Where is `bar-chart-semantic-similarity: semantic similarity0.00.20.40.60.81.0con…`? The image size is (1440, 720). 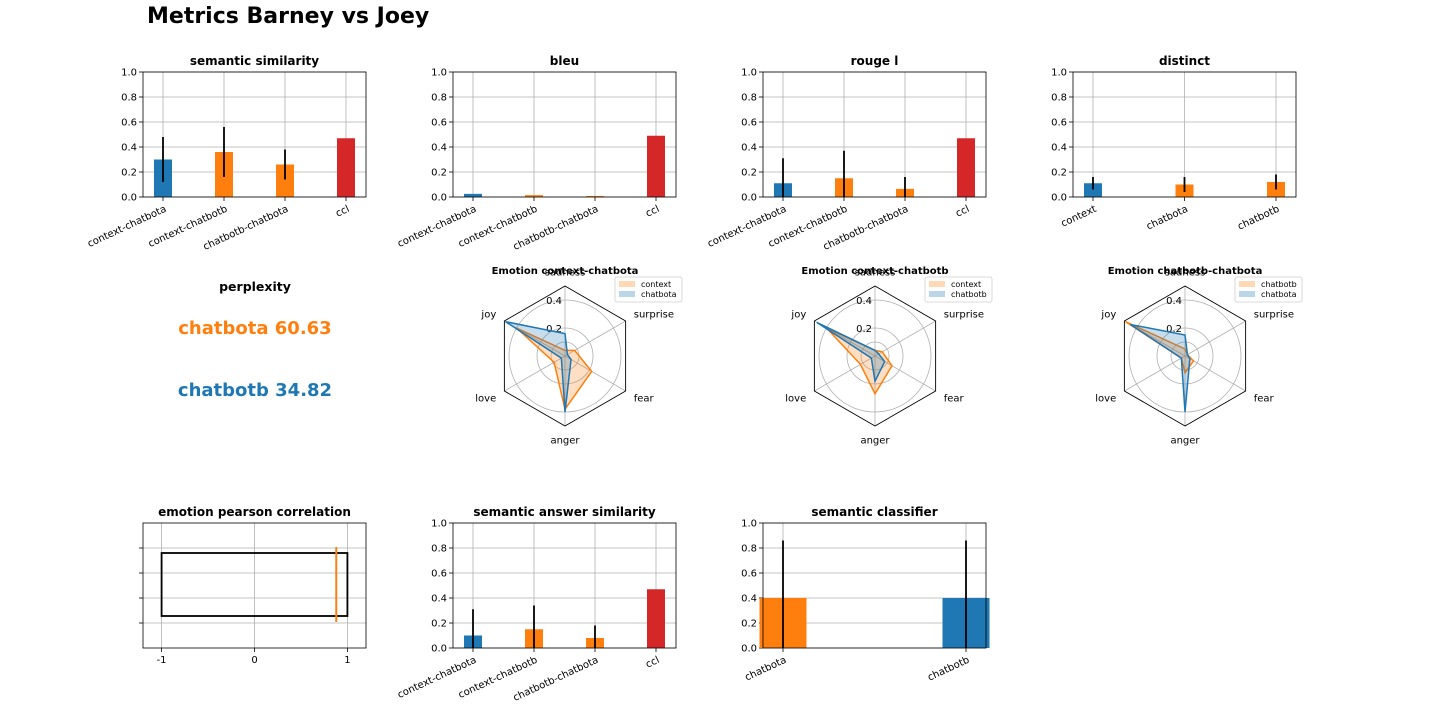
bar-chart-semantic-similarity: semantic similarity0.00.20.40.60.81.0con… is located at coordinates (226, 153).